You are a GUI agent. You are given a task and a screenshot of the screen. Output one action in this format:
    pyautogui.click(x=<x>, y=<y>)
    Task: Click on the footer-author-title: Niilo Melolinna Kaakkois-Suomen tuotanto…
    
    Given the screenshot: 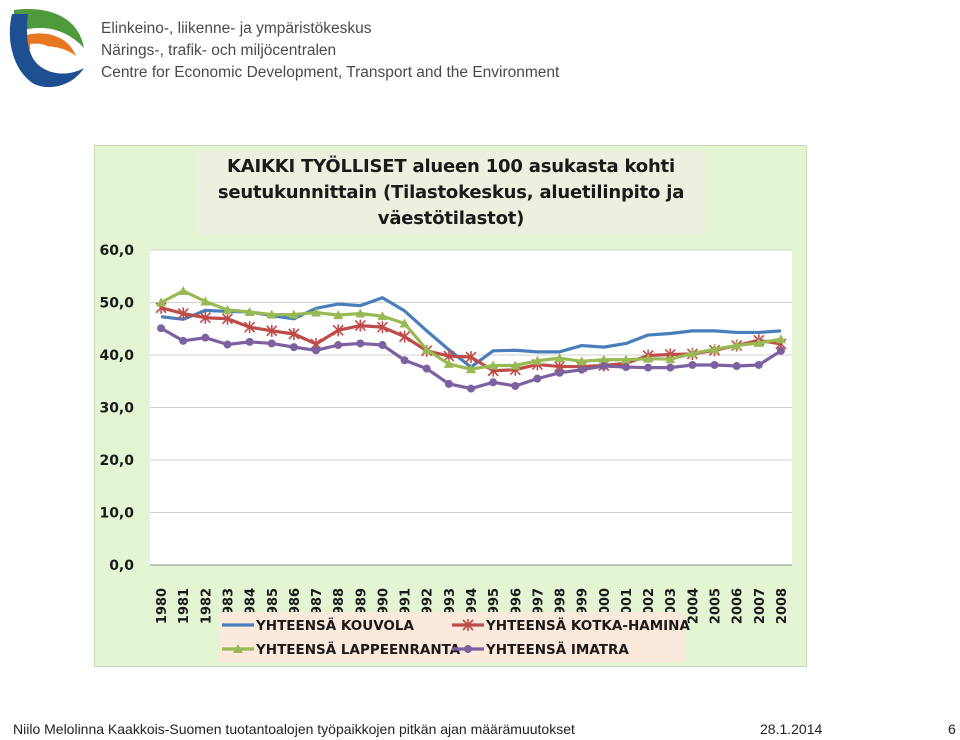 What is the action you would take?
    pyautogui.click(x=294, y=729)
    